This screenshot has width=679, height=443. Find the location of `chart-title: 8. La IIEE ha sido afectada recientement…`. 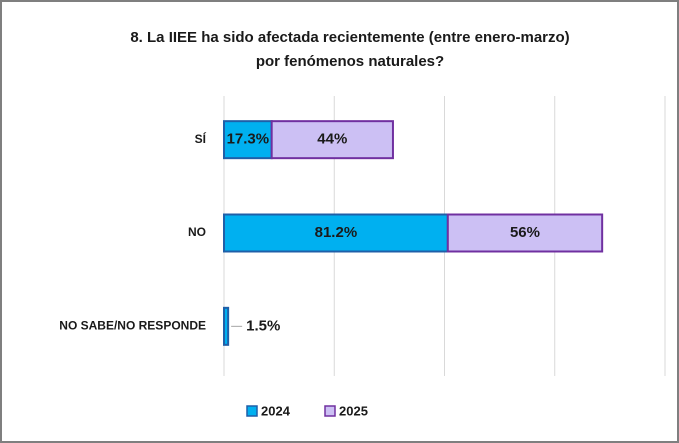

chart-title: 8. La IIEE ha sido afectada recientement… is located at coordinates (349, 37).